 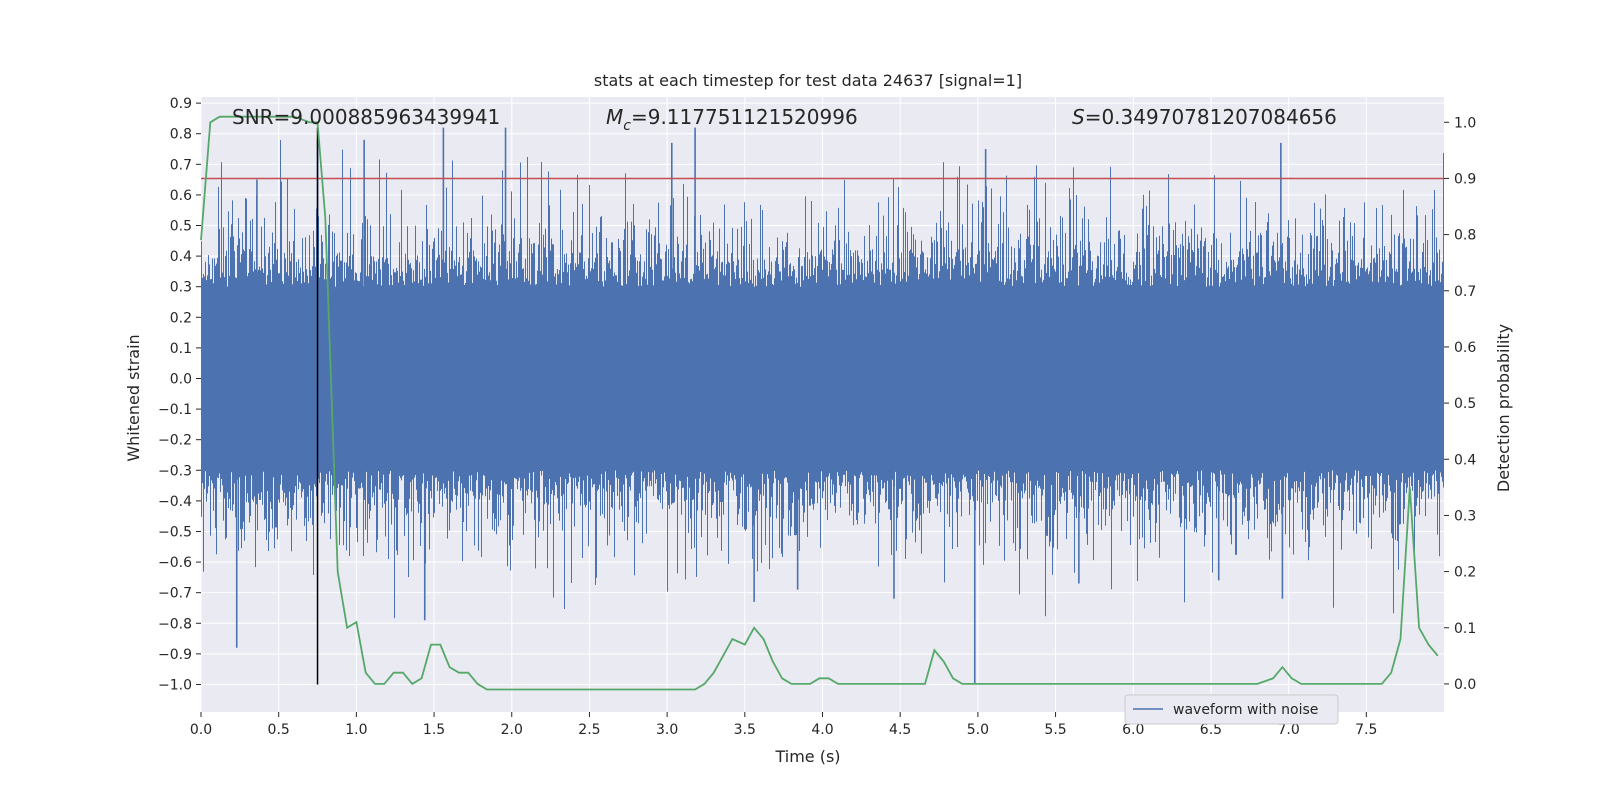 I want to click on y2-axis-ticks: 1.0 0.9 0.8 0.7 0.6 0.5 0.4 0.3 0.2 0.1 0.0, so click(x=1460, y=404).